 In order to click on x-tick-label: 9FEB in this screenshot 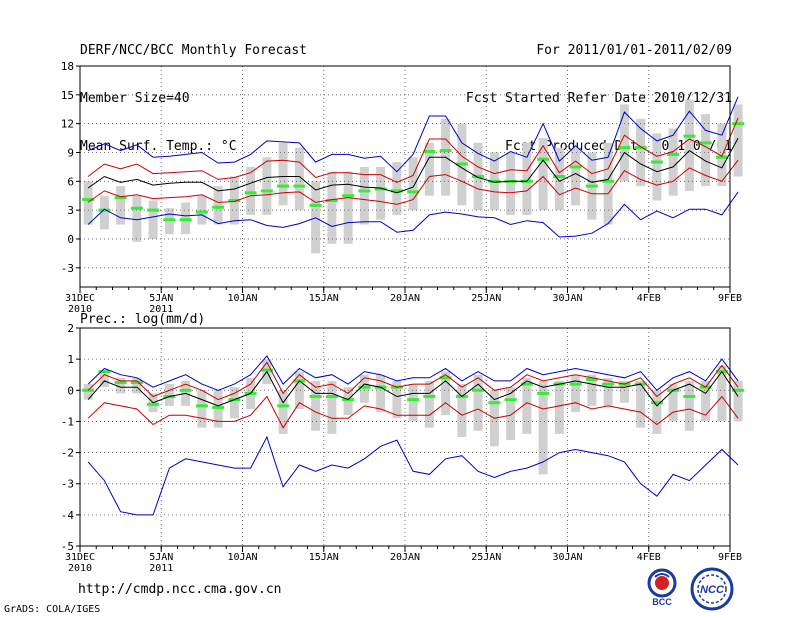, I will do `click(730, 557)`.